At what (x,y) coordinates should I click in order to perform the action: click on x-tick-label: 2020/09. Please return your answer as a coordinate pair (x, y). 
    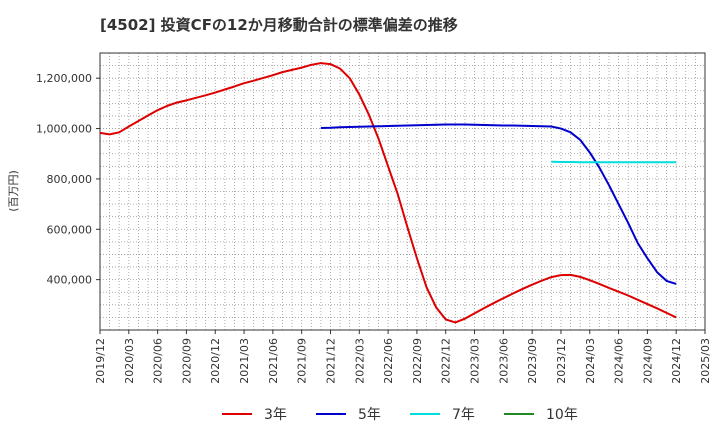
    Looking at the image, I should click on (186, 361).